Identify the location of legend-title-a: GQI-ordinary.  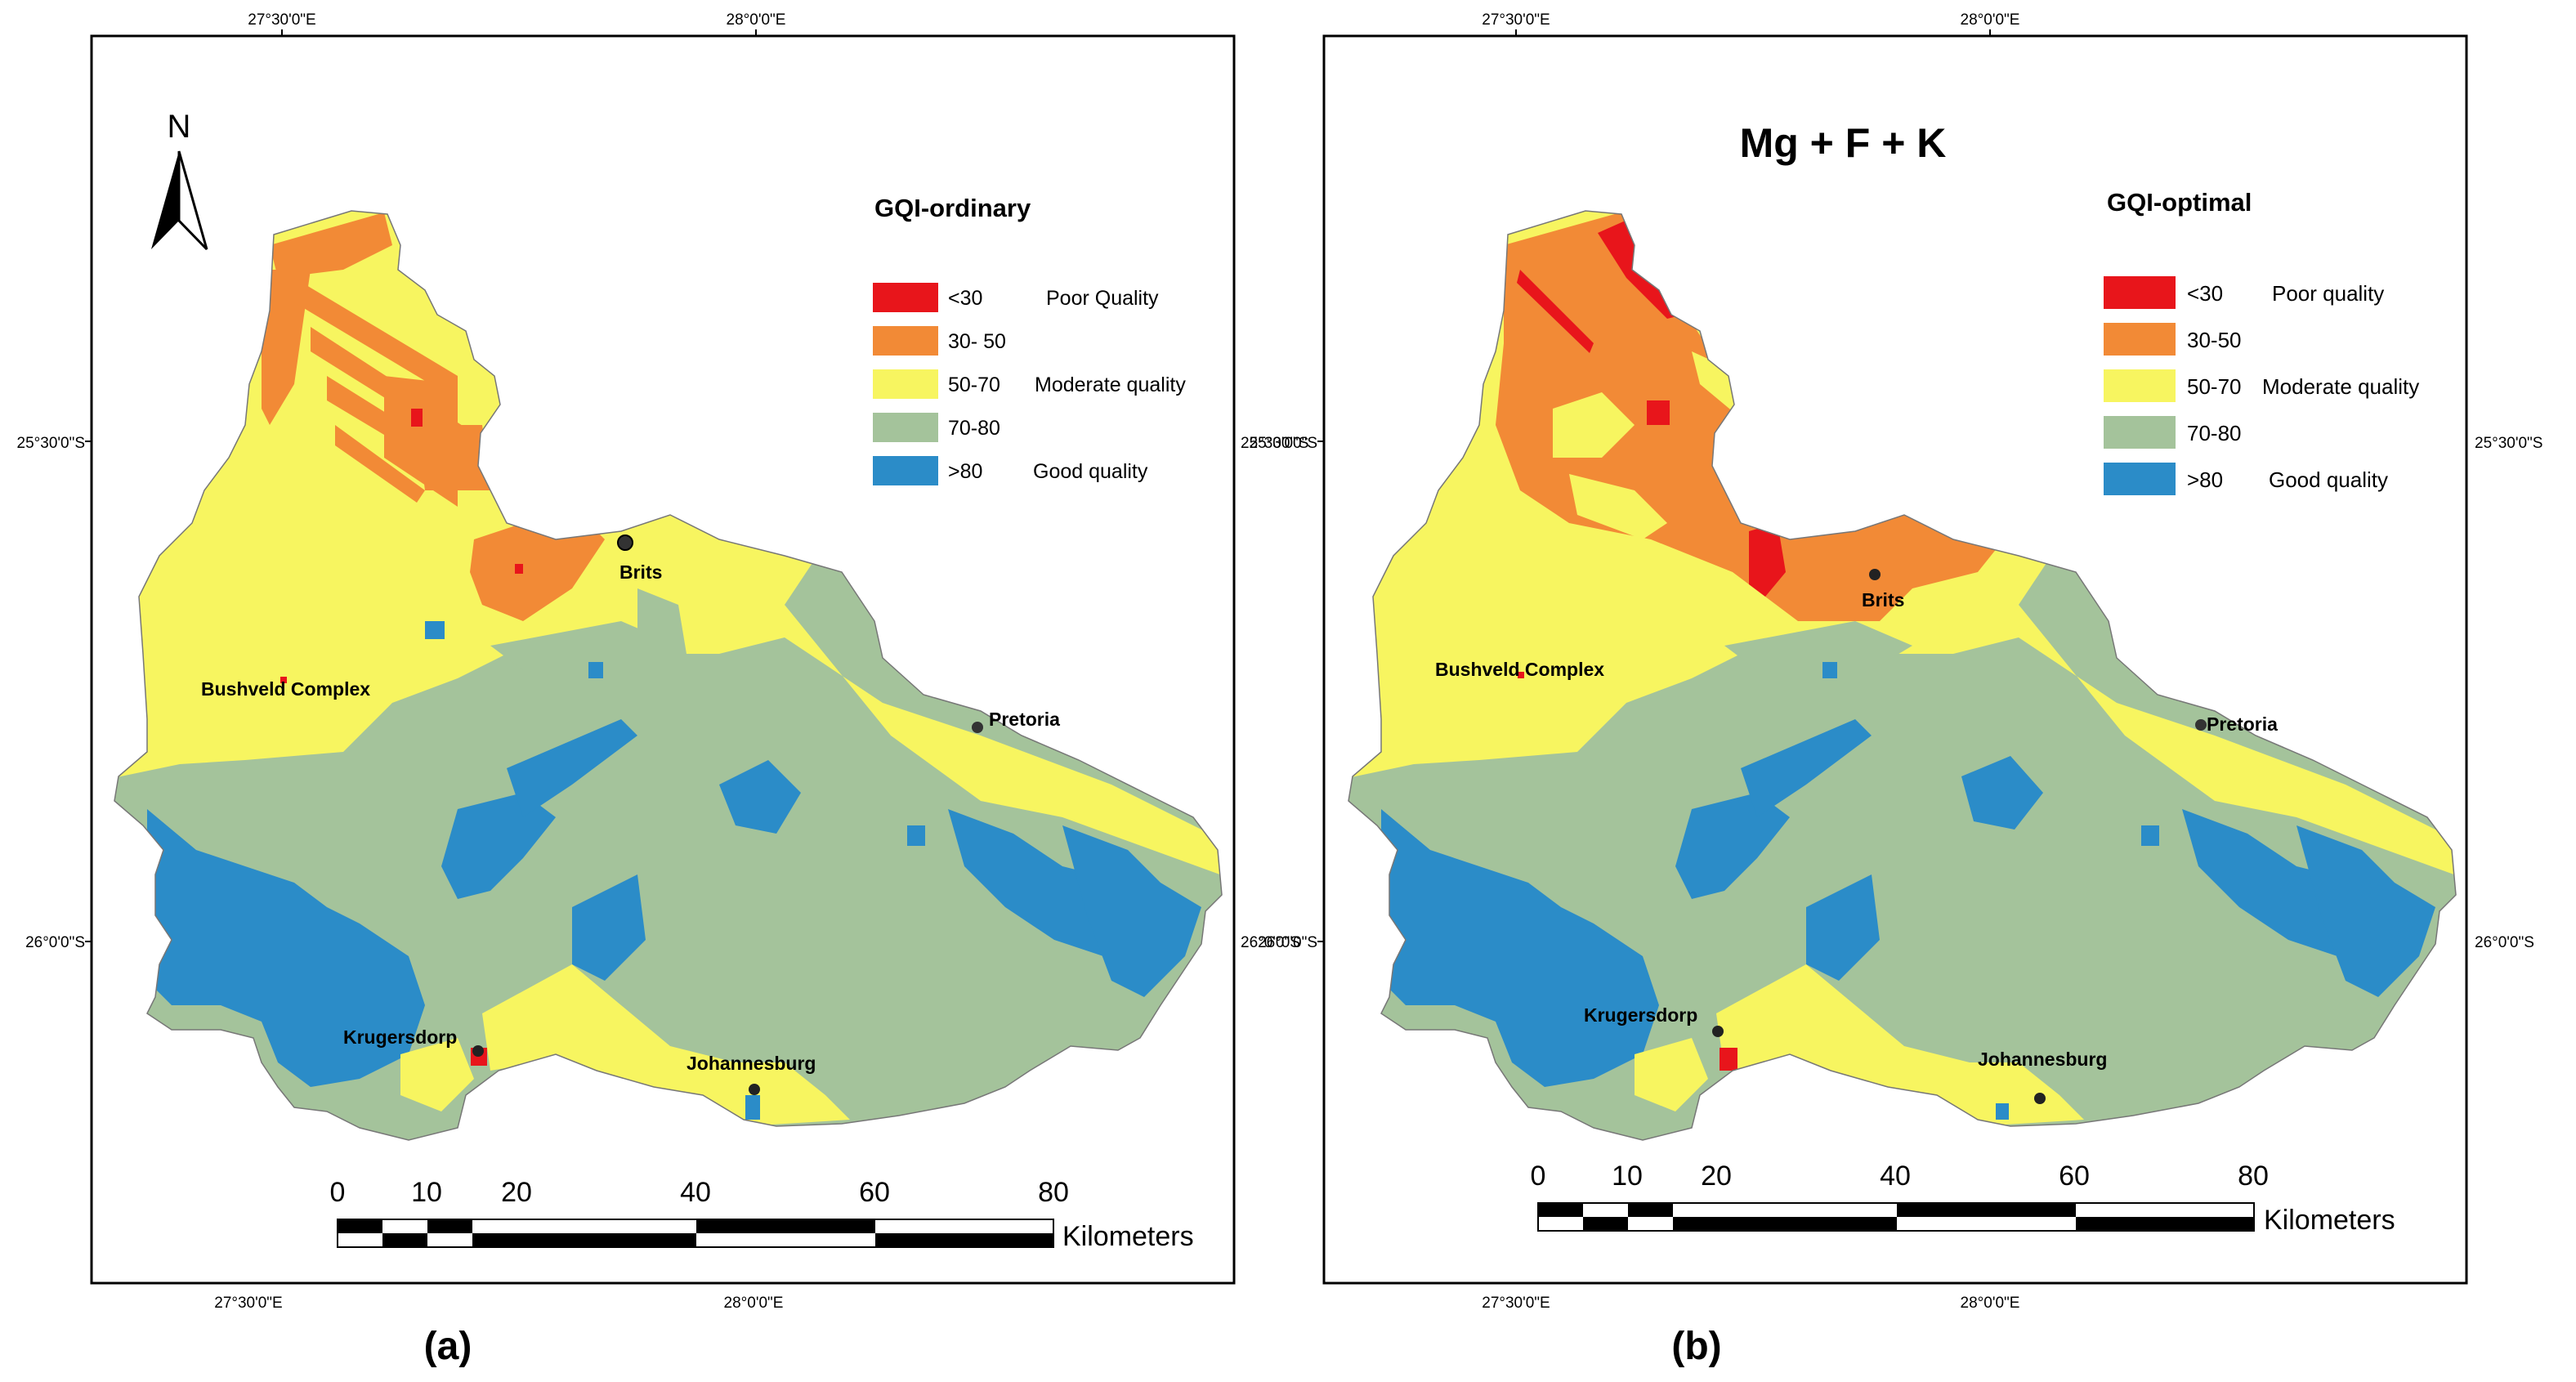
(952, 208).